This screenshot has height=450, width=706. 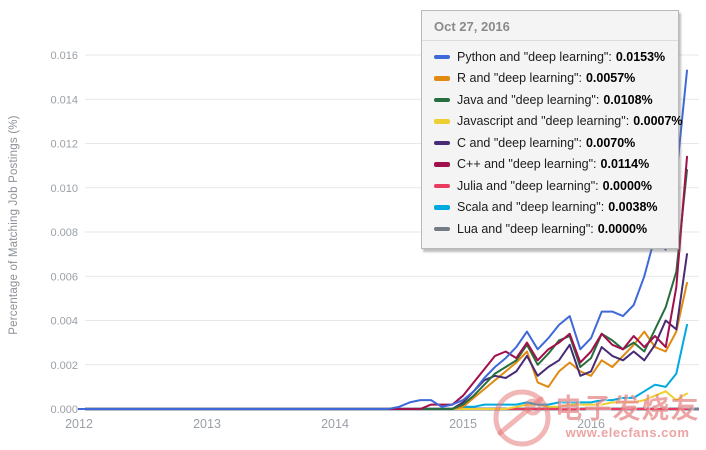 I want to click on y-tick-label: 0.012, so click(x=64, y=145).